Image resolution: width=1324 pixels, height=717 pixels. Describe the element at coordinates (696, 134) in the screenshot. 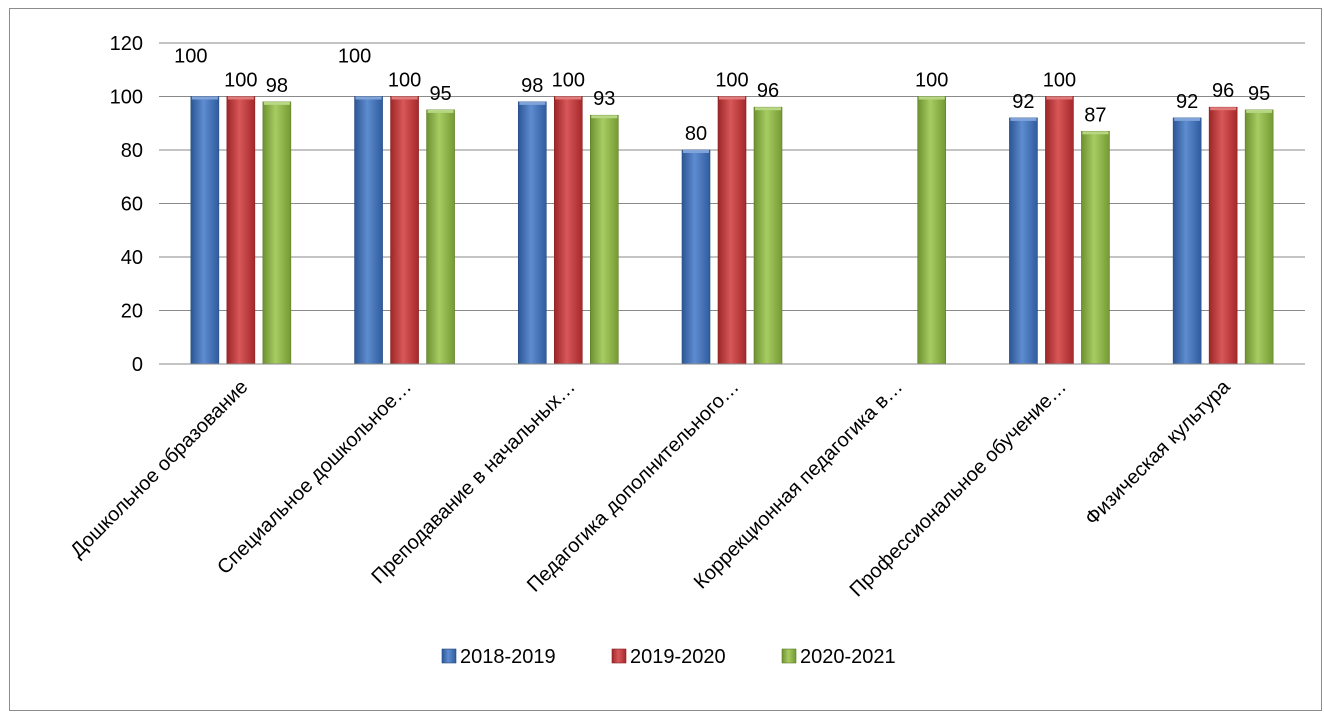

I see `data-label: 80` at that location.